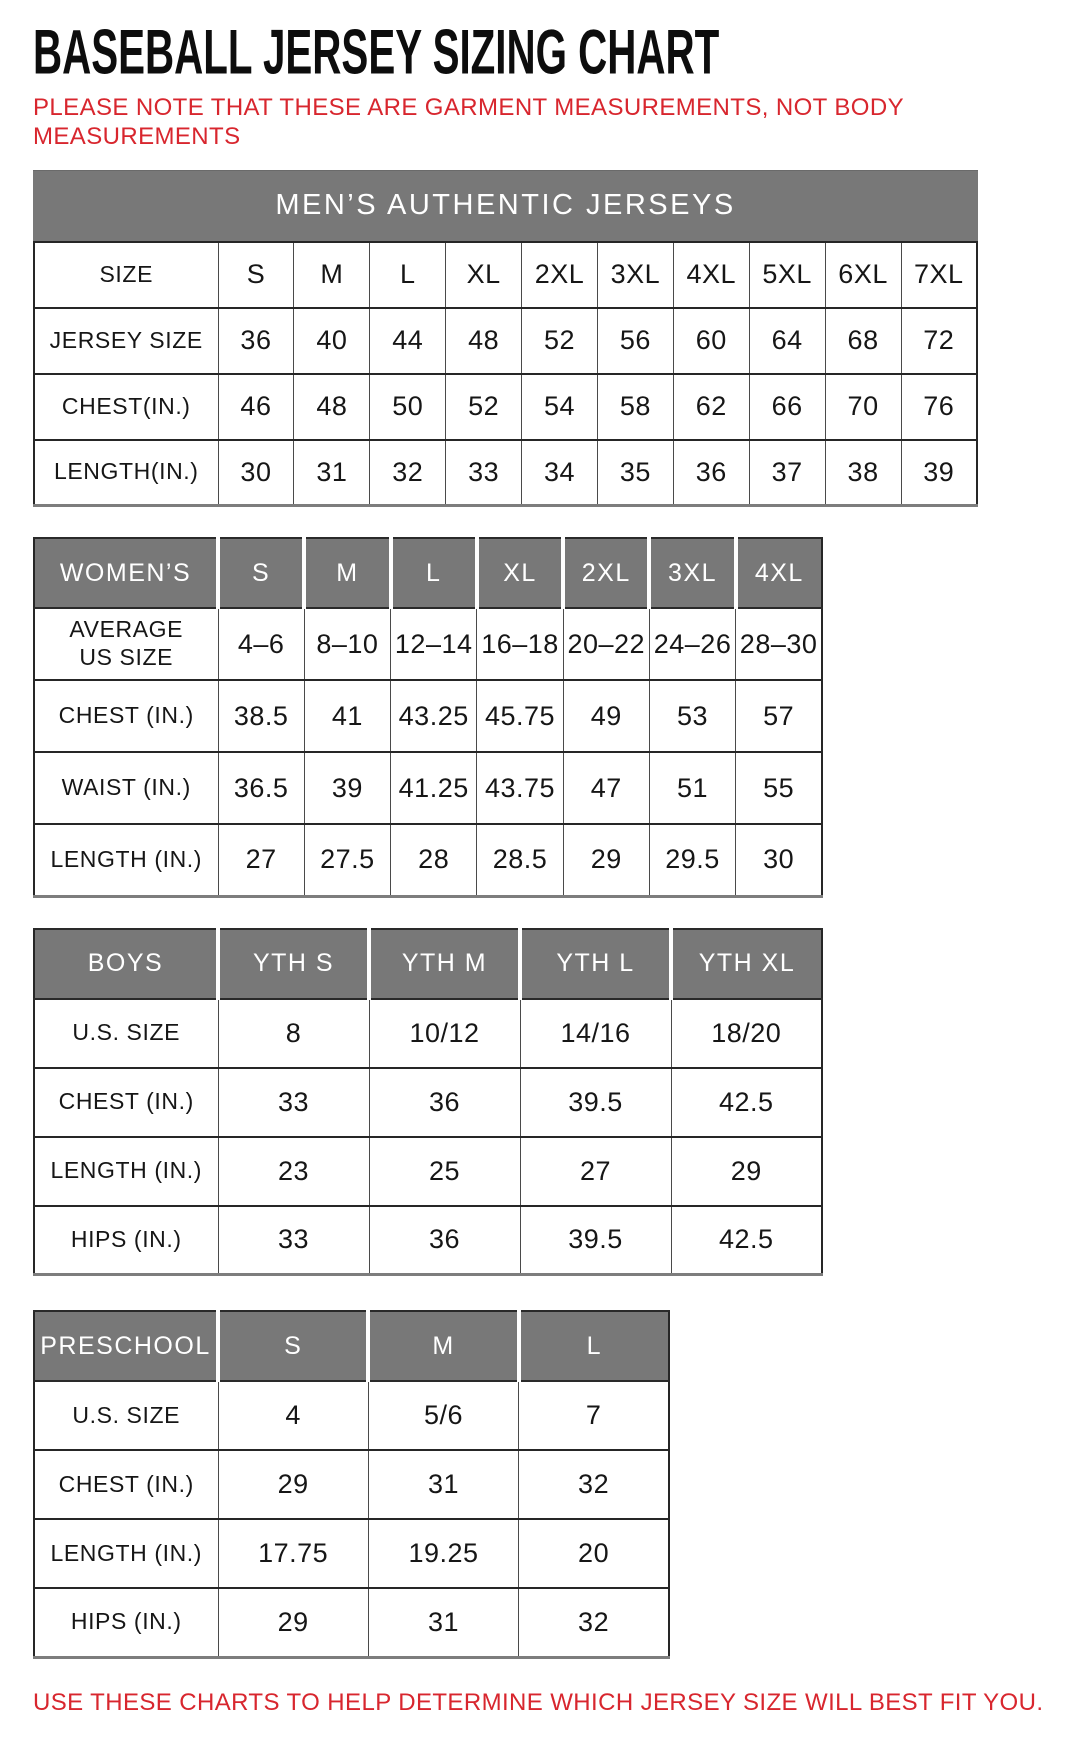  I want to click on value-cell: 48, so click(332, 406).